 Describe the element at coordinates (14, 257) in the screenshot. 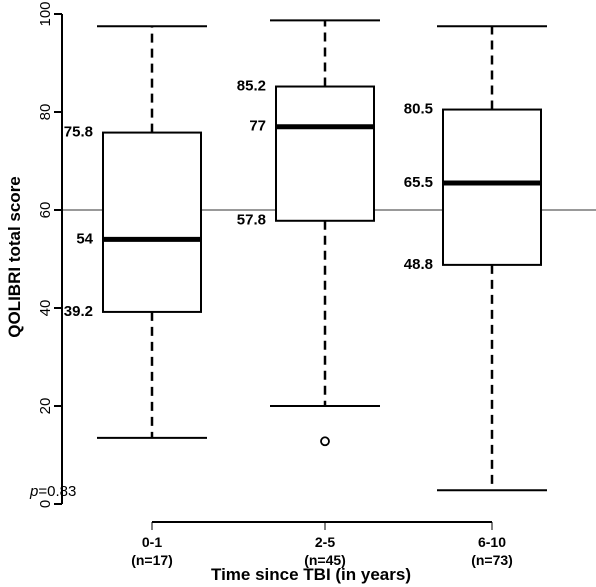

I see `y-axis-title: QOLIBRI total score` at that location.